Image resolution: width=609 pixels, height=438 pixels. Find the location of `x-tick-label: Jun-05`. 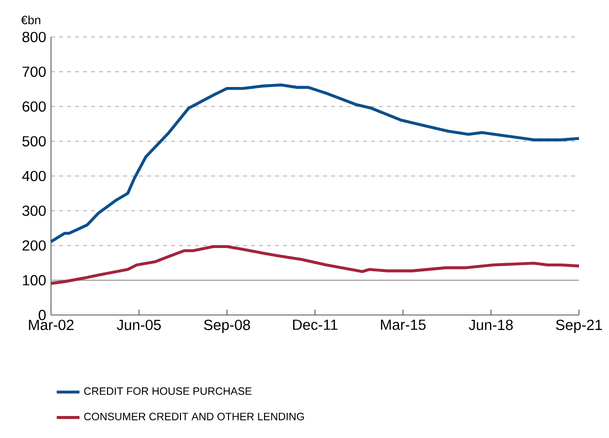

x-tick-label: Jun-05 is located at coordinates (138, 325).